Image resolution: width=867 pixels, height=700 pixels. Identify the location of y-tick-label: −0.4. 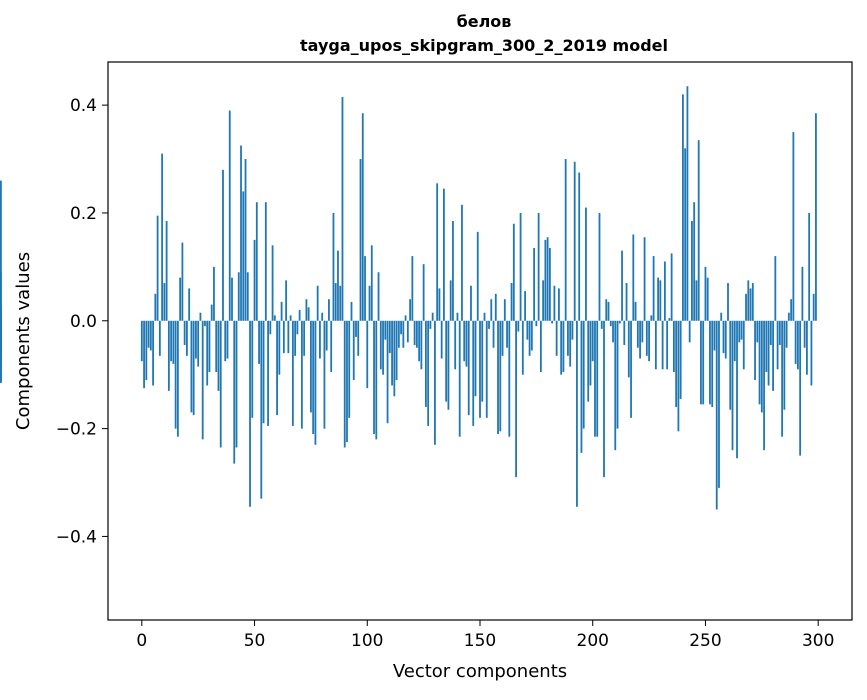
(76, 537).